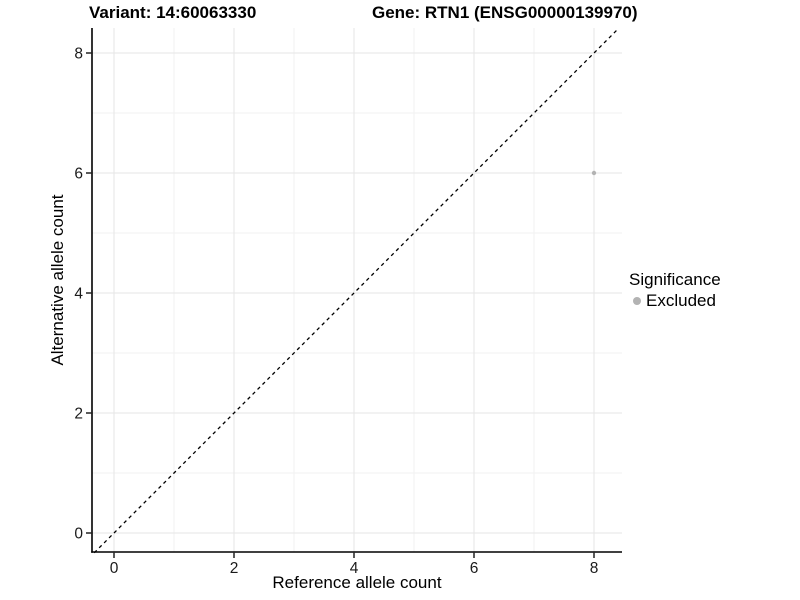 The height and width of the screenshot is (600, 800). I want to click on y-tick-label: 8, so click(78, 54).